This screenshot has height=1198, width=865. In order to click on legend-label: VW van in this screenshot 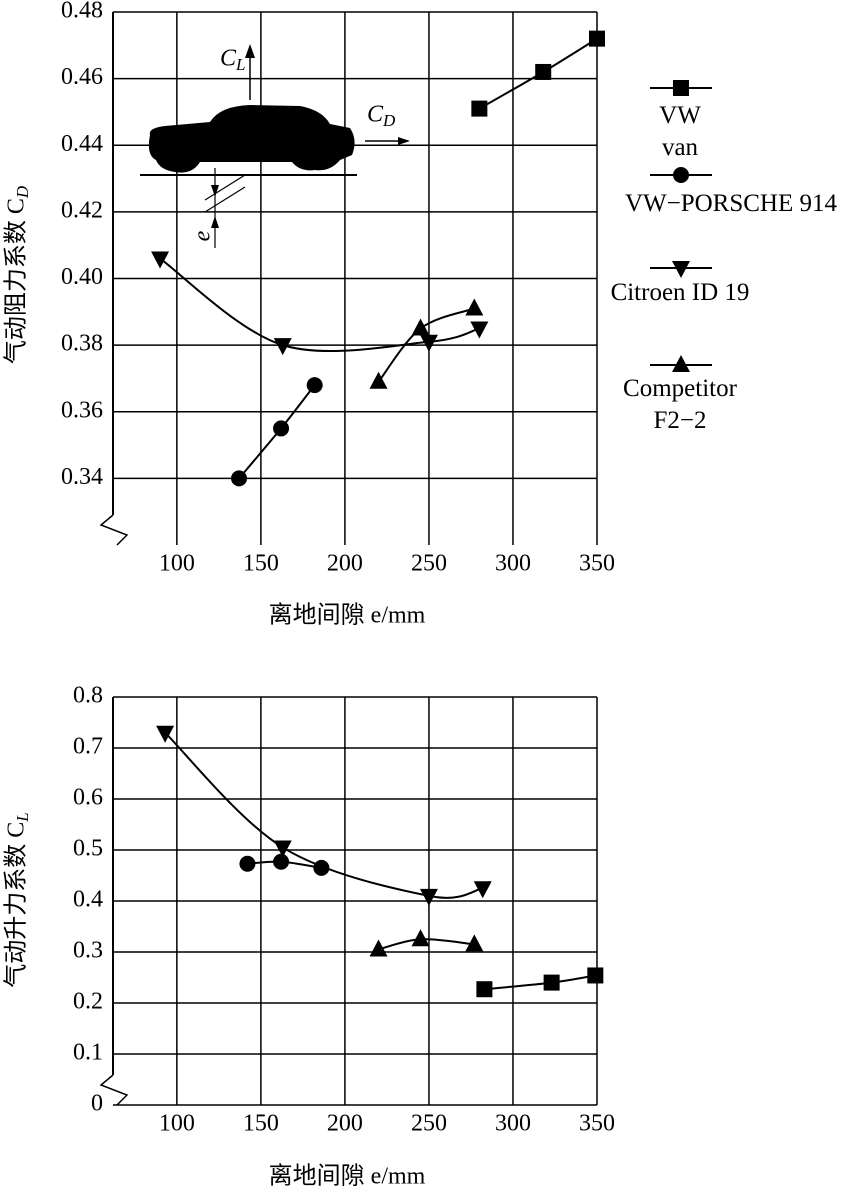, I will do `click(680, 131)`.